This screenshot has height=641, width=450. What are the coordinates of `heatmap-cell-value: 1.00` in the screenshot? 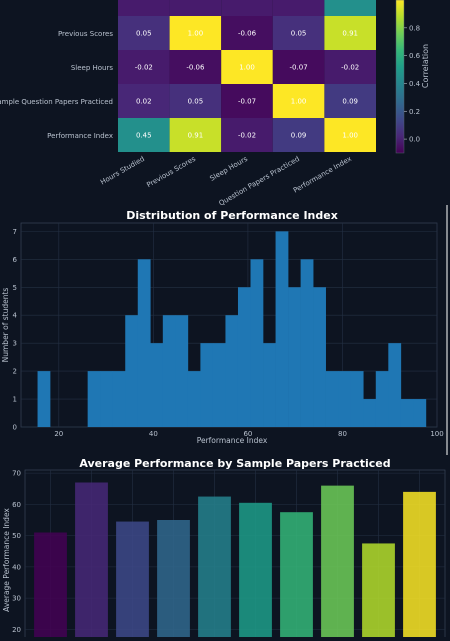 It's located at (196, 34).